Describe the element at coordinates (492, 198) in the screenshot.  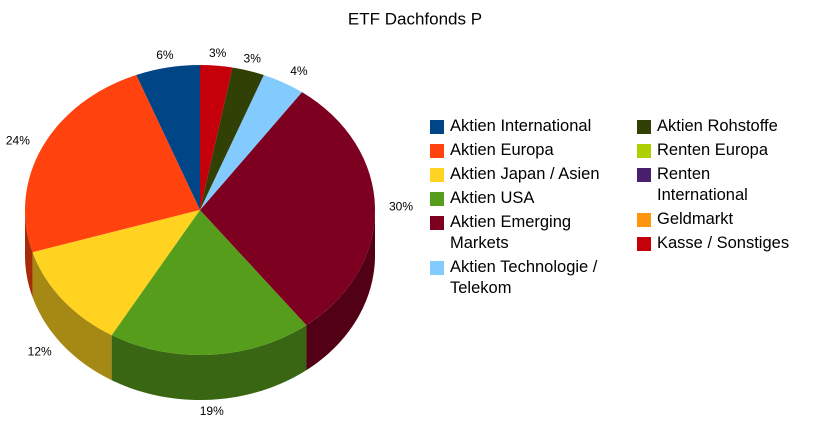
I see `legend-label: Aktien USA` at that location.